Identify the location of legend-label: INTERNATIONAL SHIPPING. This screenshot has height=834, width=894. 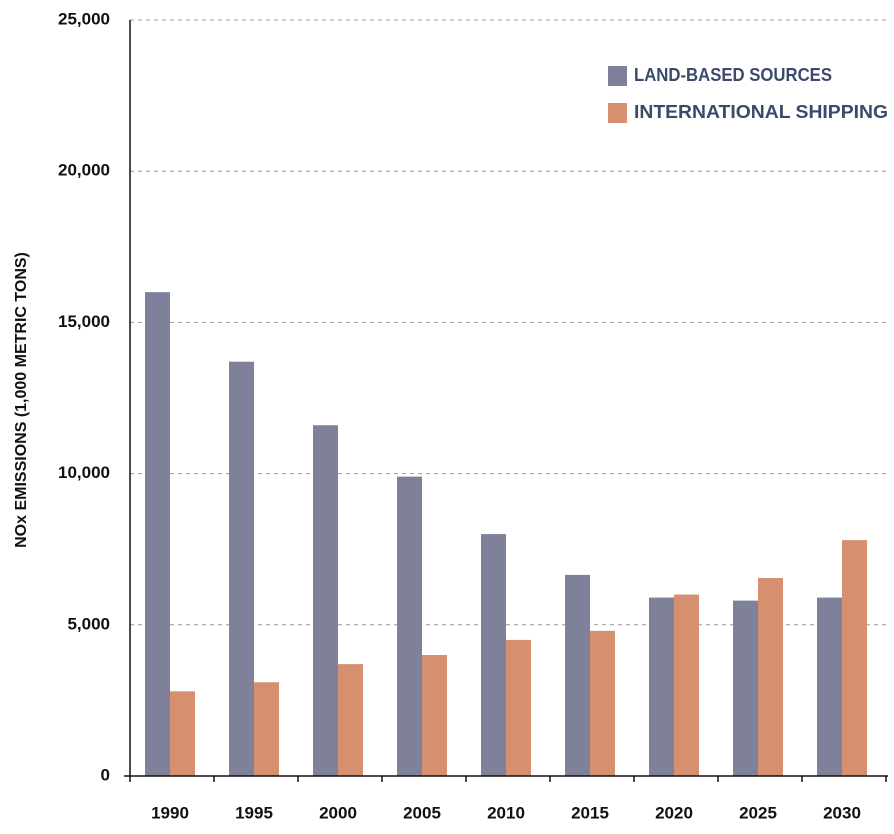
(761, 112).